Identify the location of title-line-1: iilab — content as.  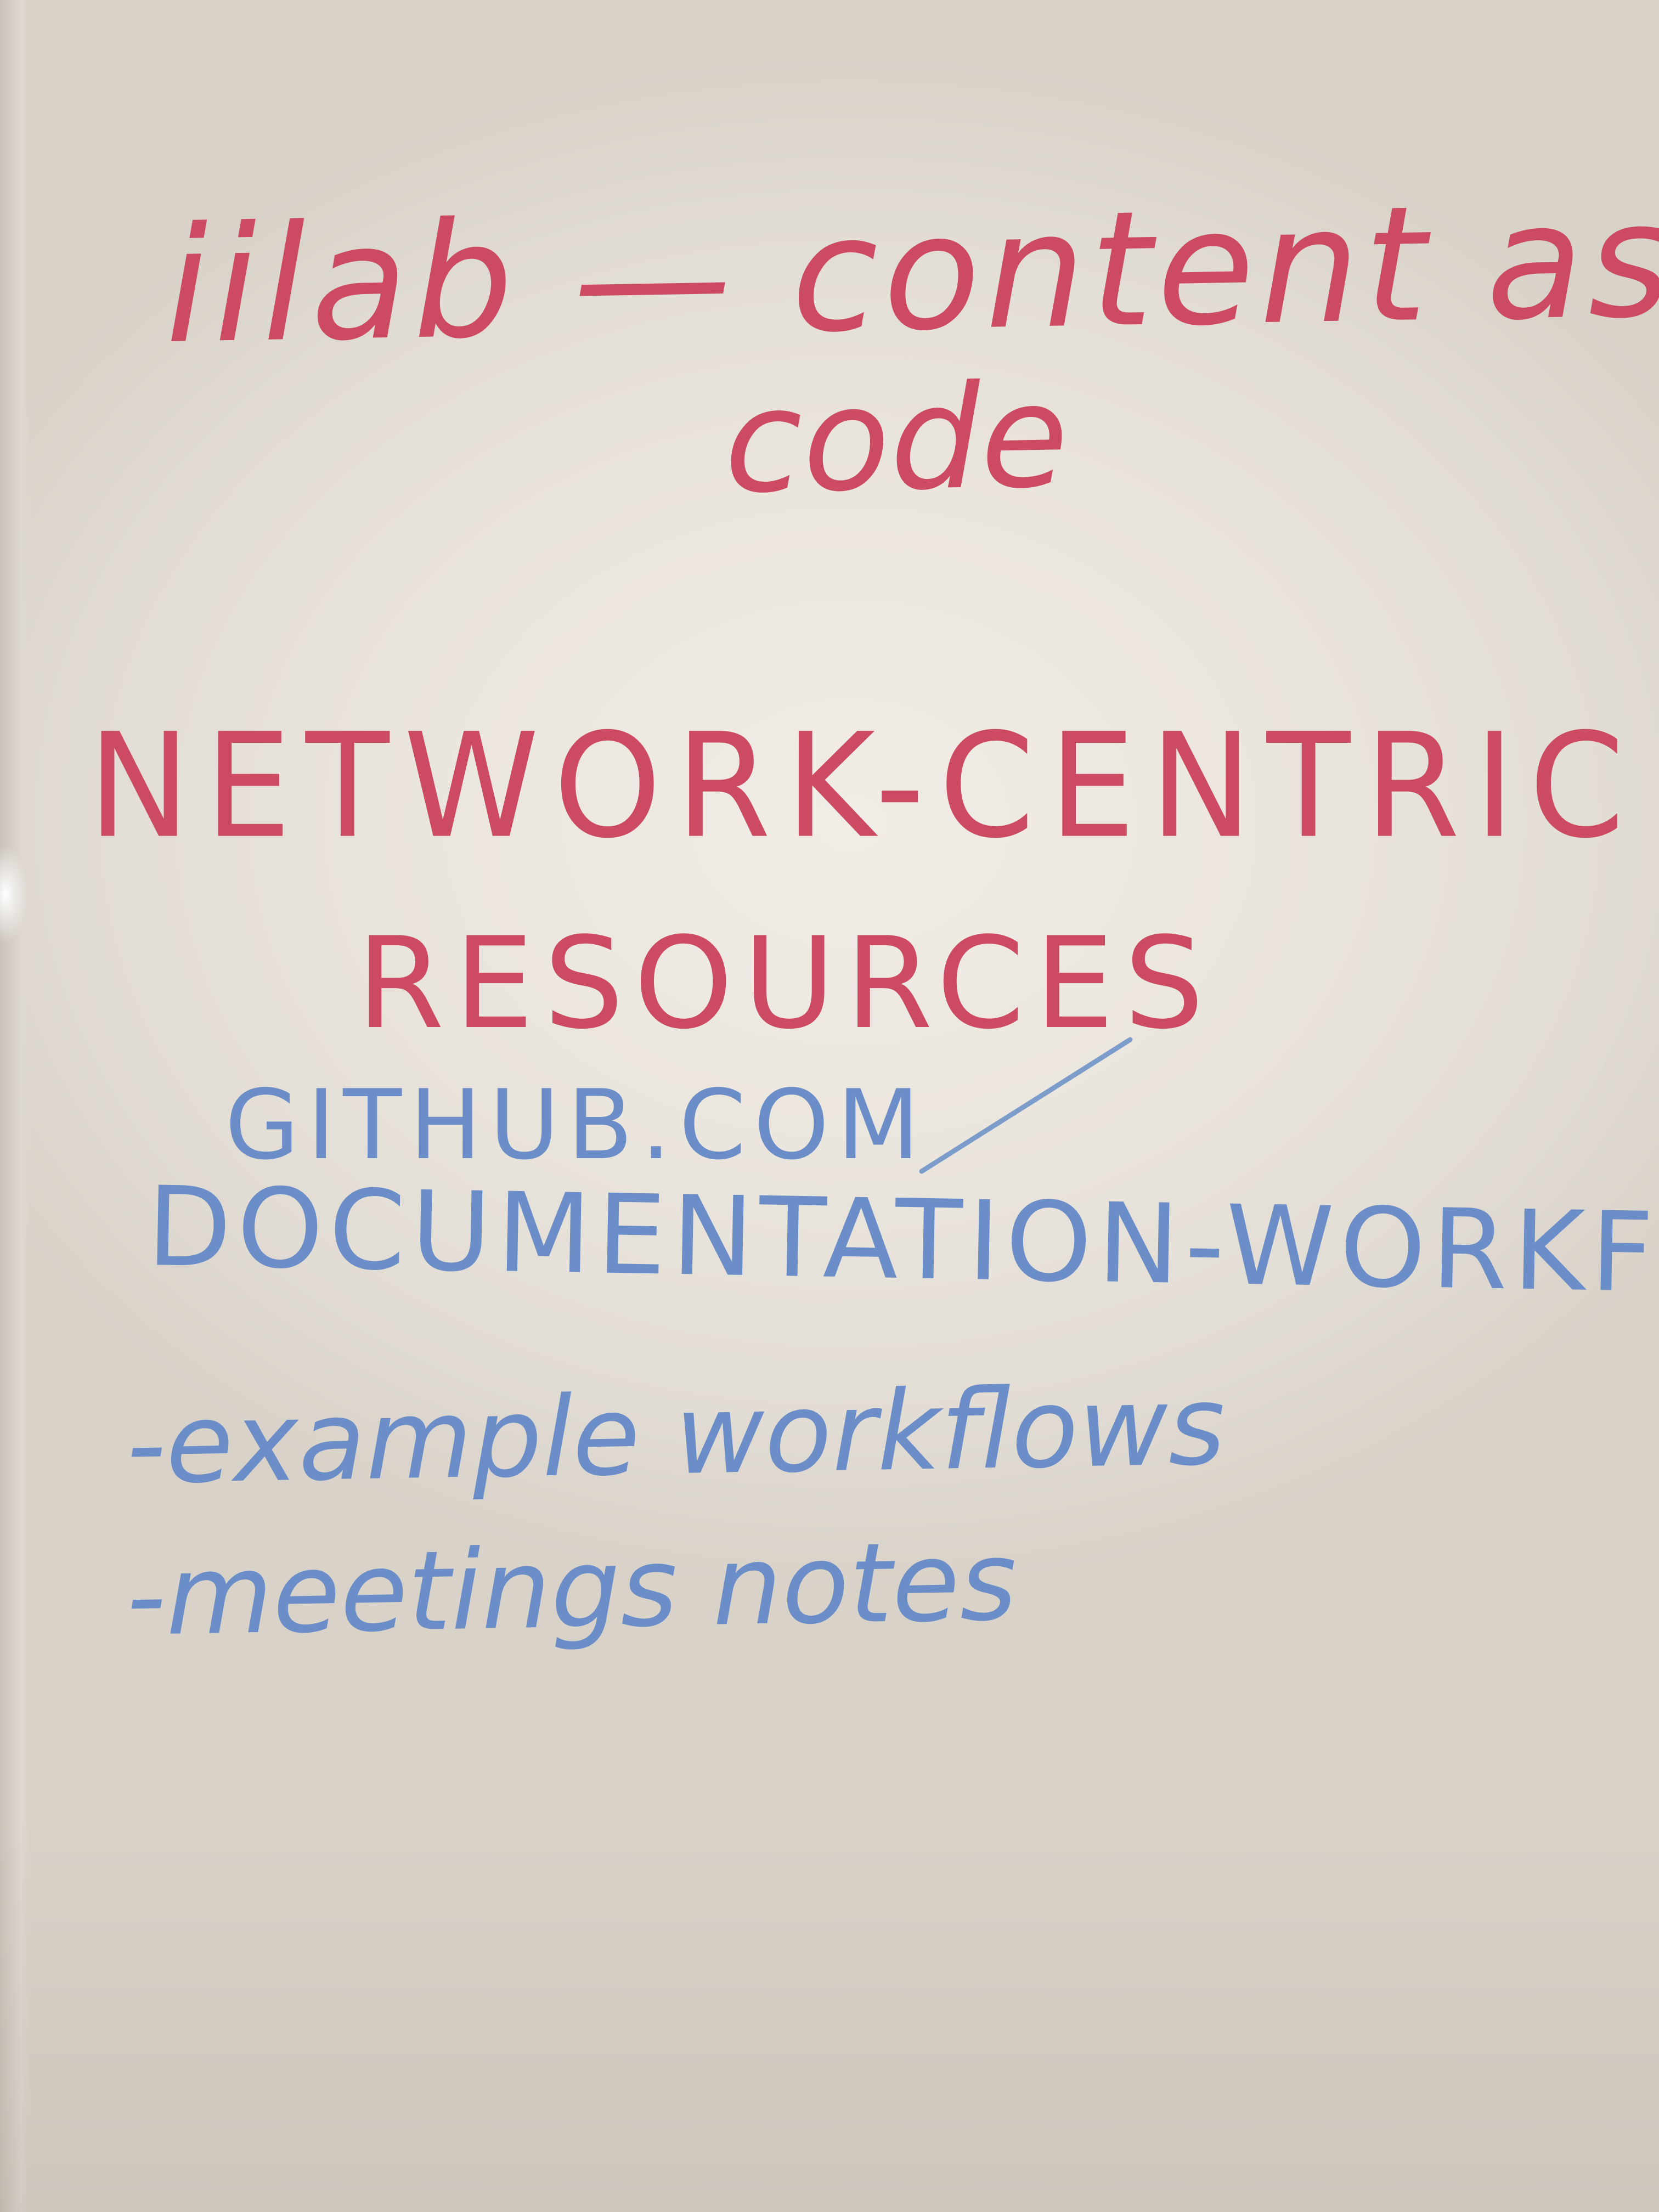
(911, 273).